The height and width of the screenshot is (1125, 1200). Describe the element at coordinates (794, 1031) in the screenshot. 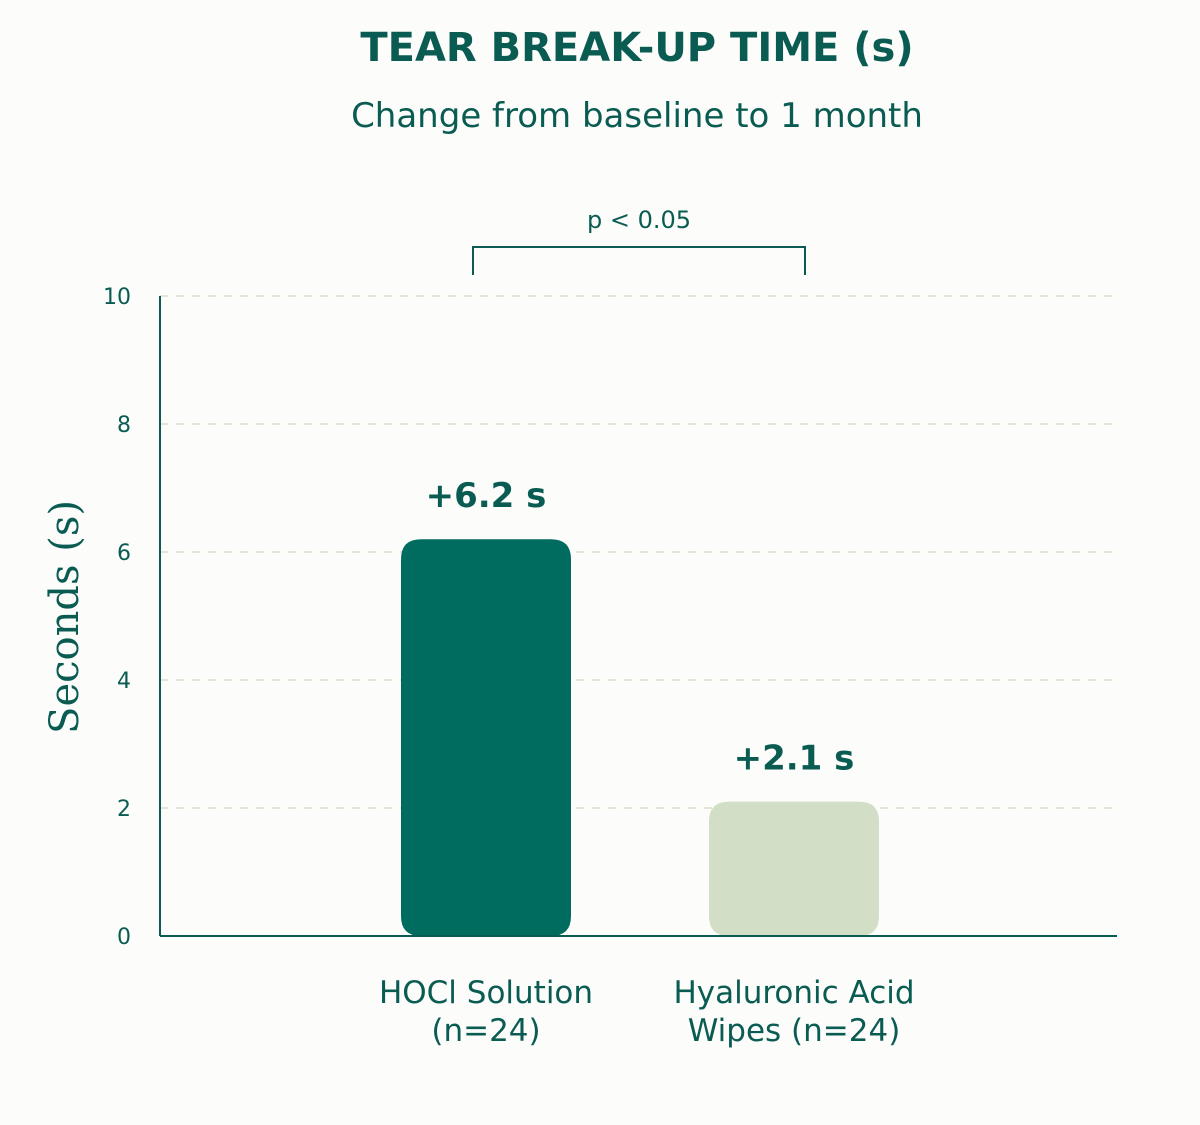

I see `x-tick-label: Wipes (n=24)` at that location.